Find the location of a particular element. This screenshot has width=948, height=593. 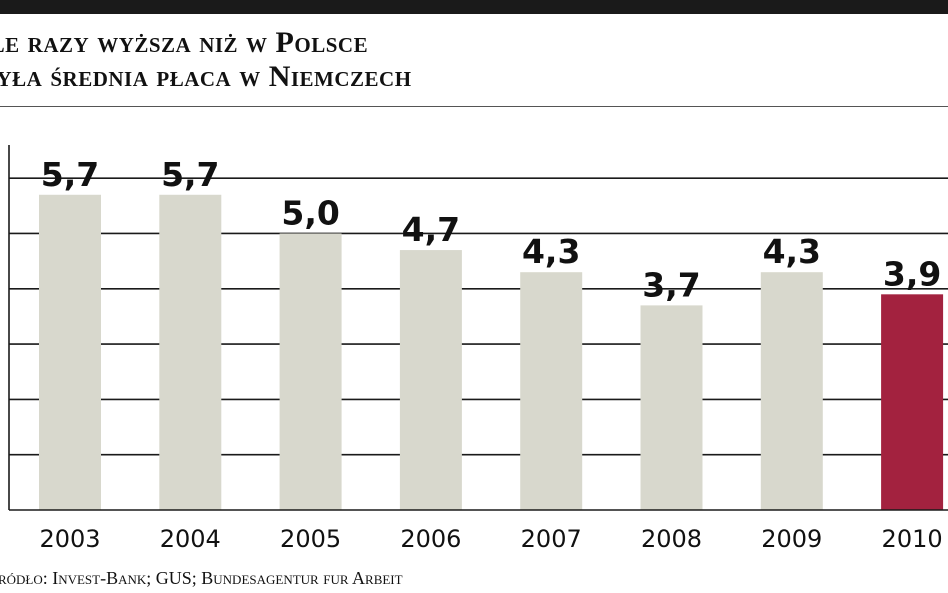

value-label-2010: 3,9 is located at coordinates (912, 273).